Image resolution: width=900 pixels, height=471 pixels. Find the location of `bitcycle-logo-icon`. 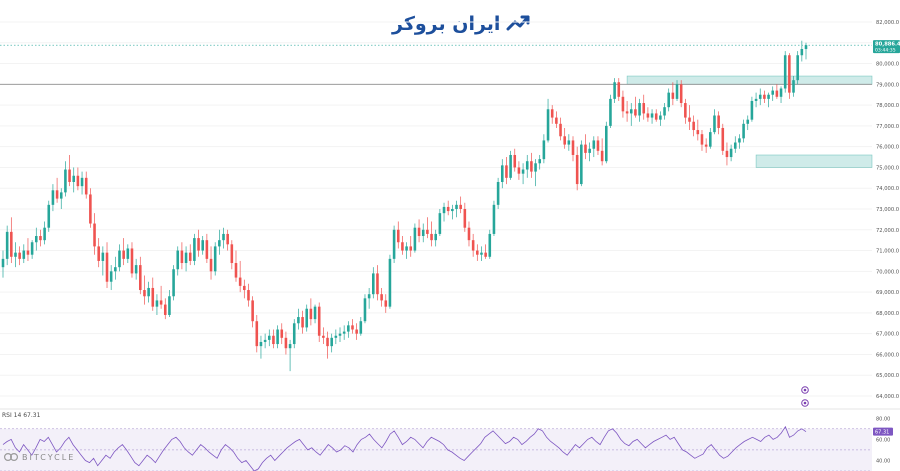

bitcycle-logo-icon is located at coordinates (11, 457).